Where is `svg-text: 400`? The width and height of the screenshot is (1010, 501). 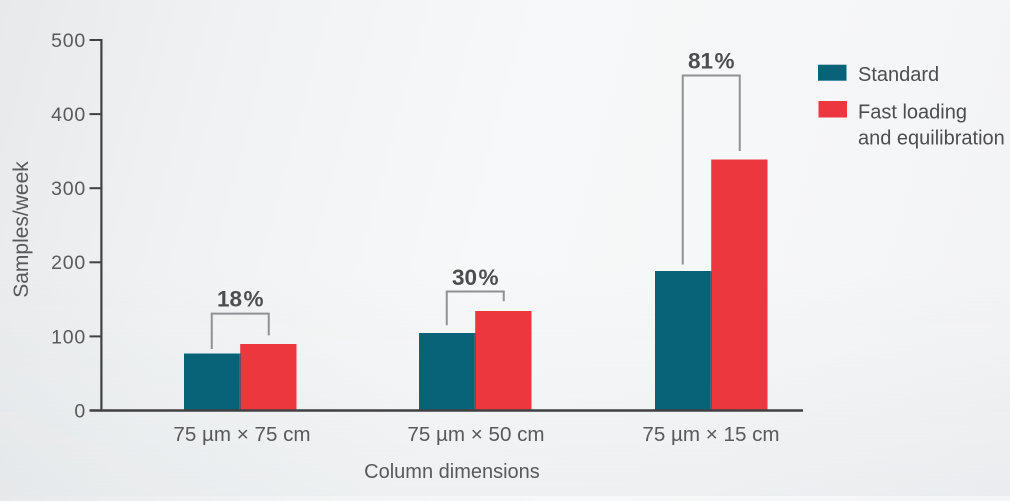 svg-text: 400 is located at coordinates (68, 115).